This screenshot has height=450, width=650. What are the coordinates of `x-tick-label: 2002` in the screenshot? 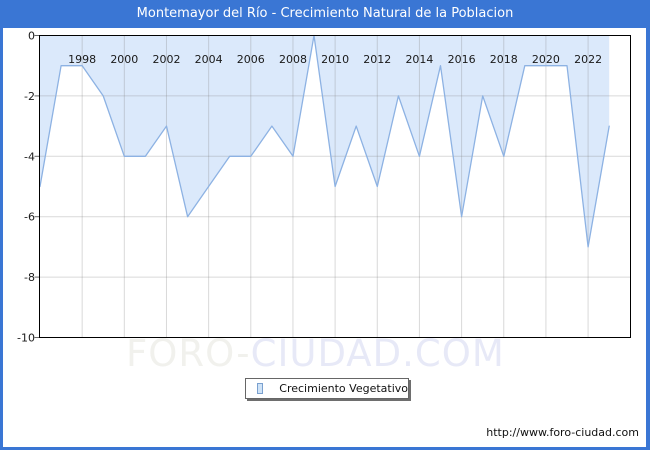 It's located at (166, 59).